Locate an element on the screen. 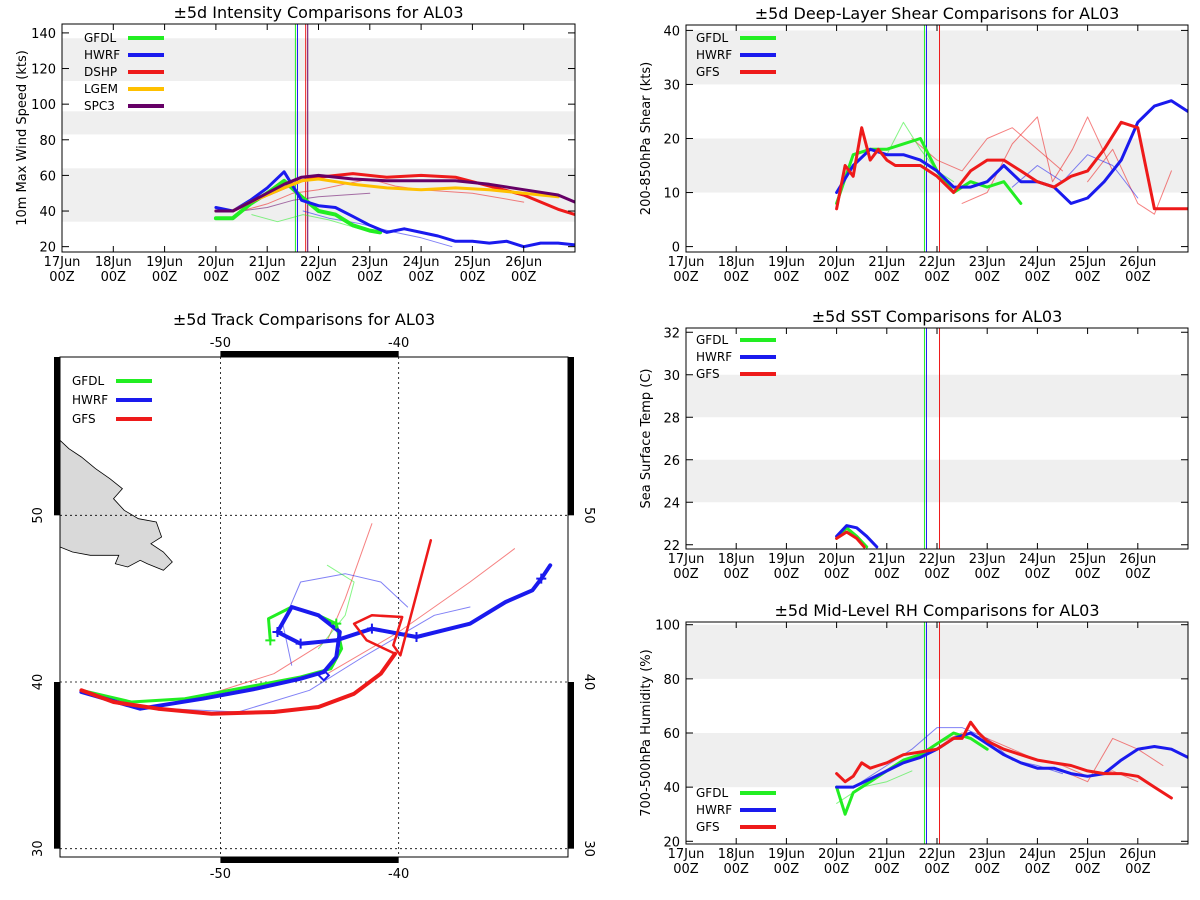 The height and width of the screenshot is (900, 1200). sst-y-tick-label: 24 is located at coordinates (671, 503).